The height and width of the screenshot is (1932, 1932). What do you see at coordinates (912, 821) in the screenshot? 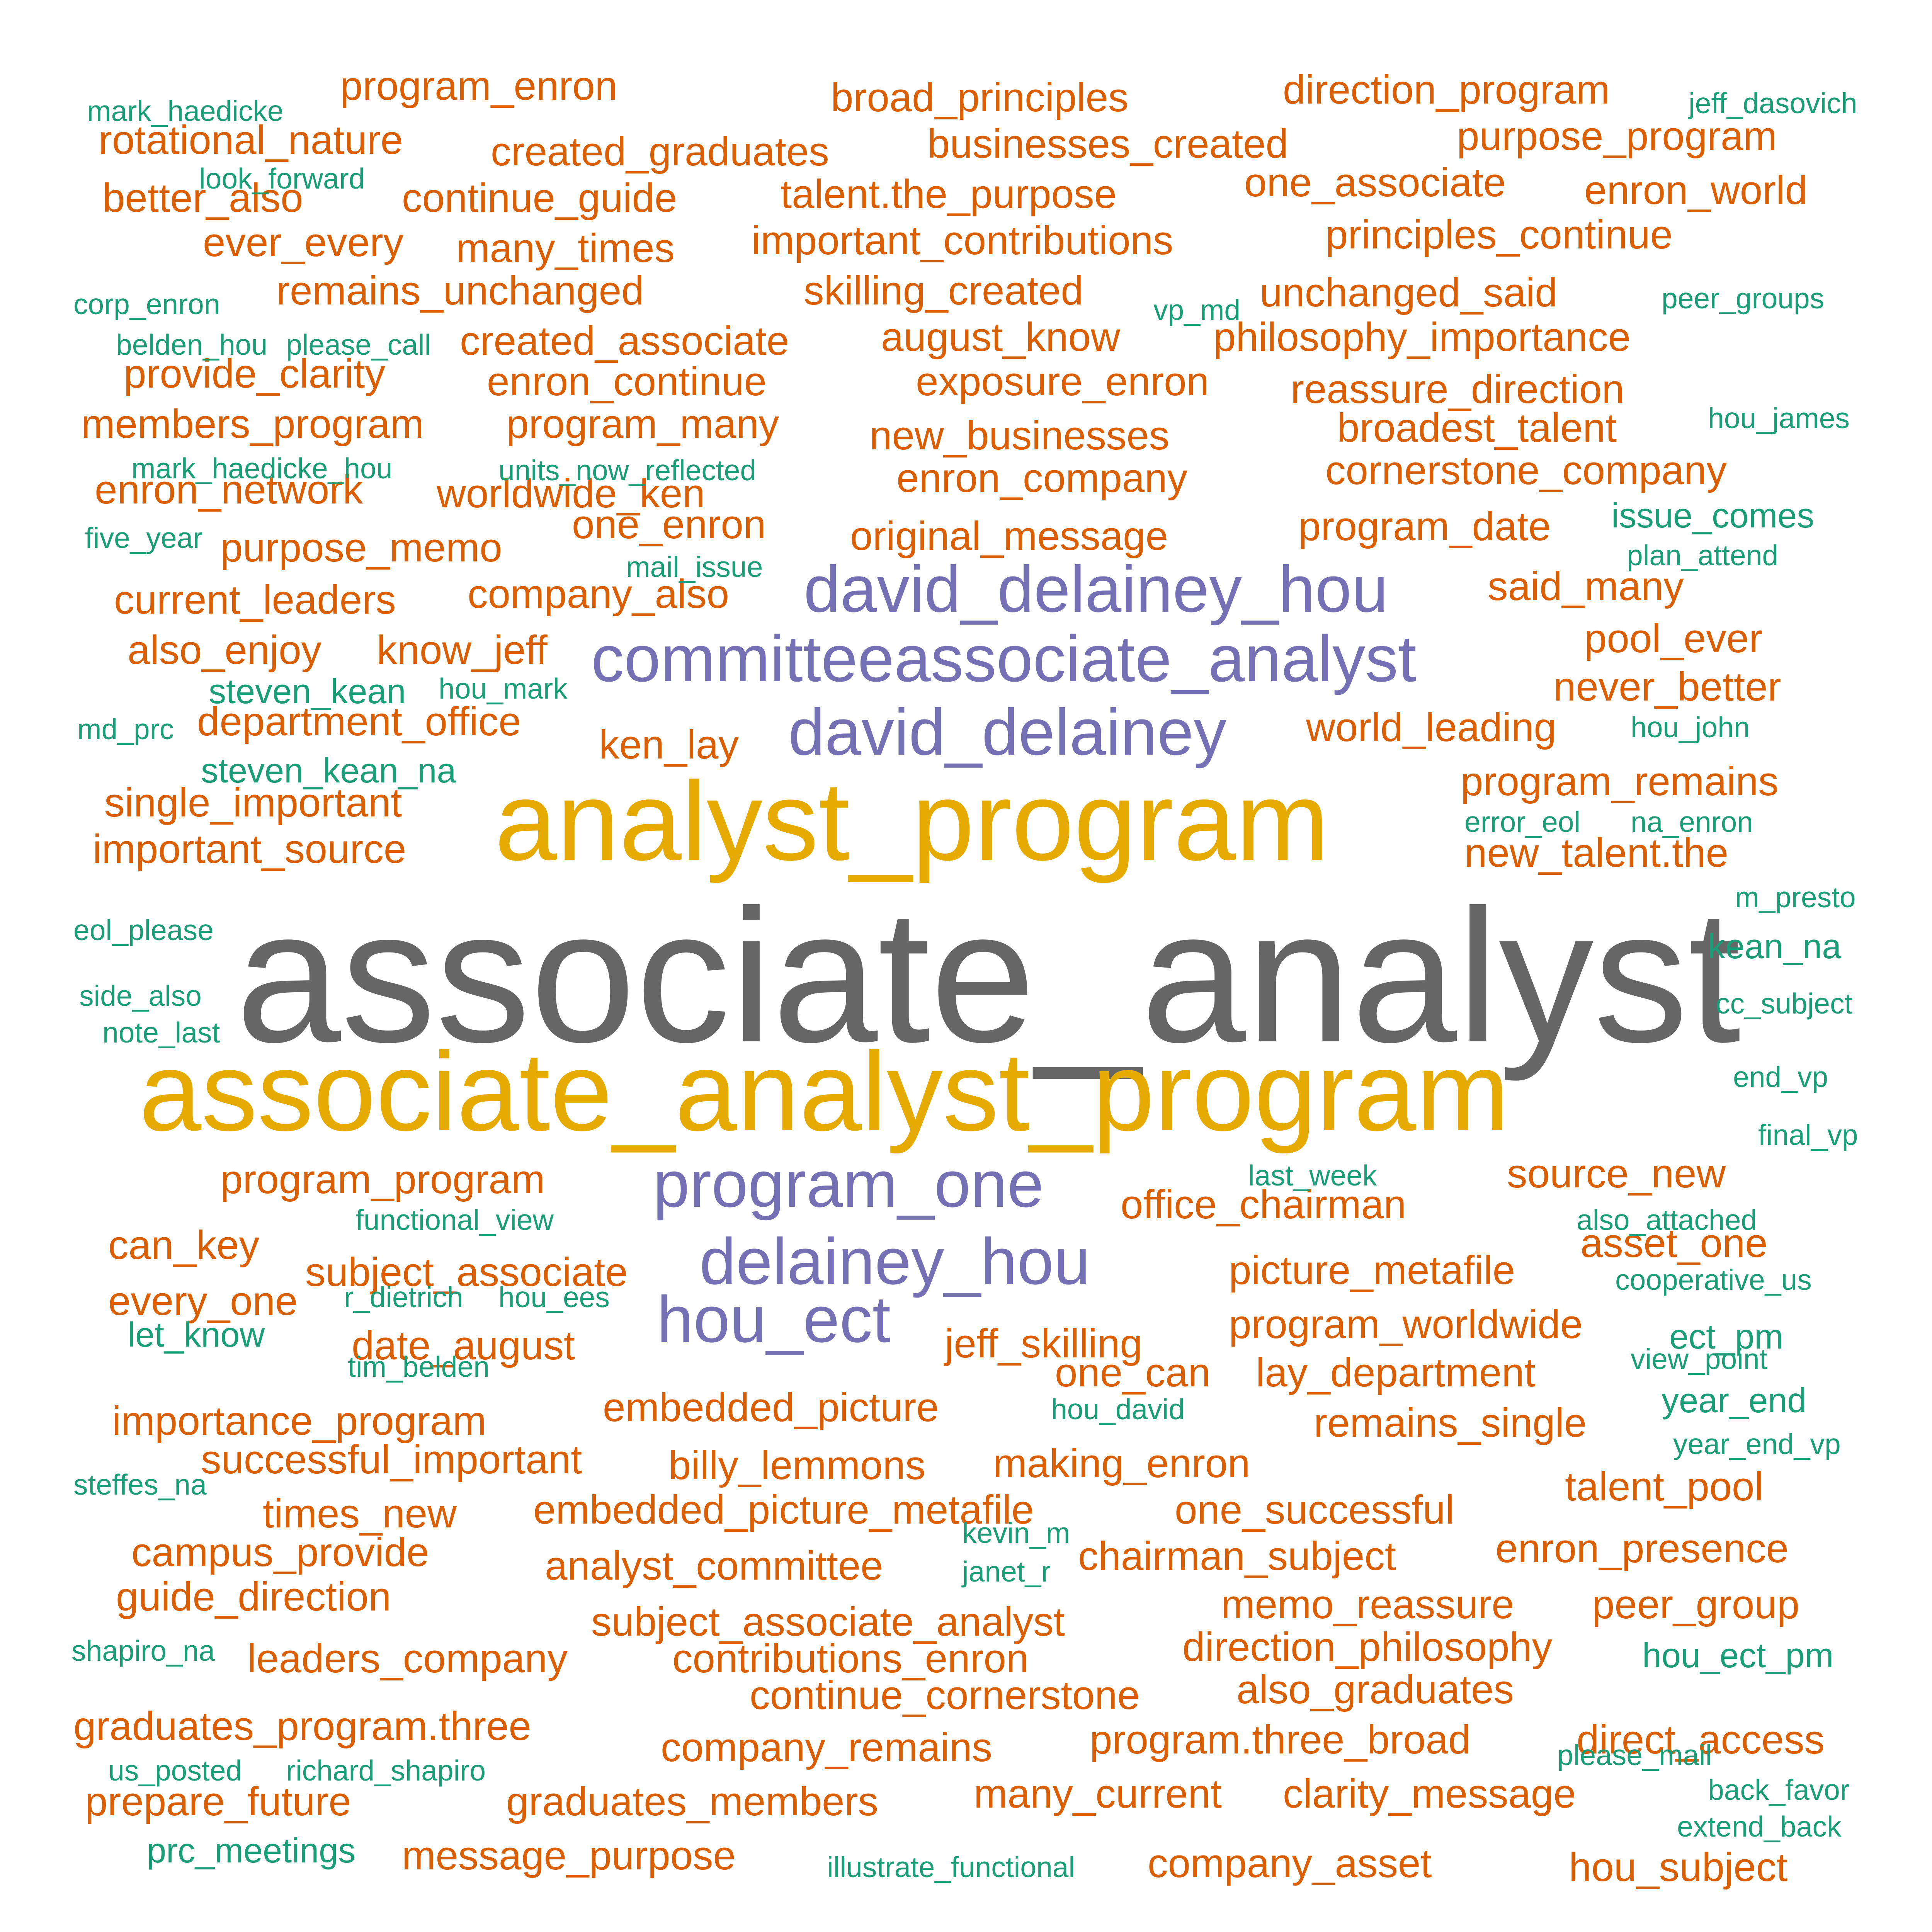
I see `word-analyst-program: analyst_program` at bounding box center [912, 821].